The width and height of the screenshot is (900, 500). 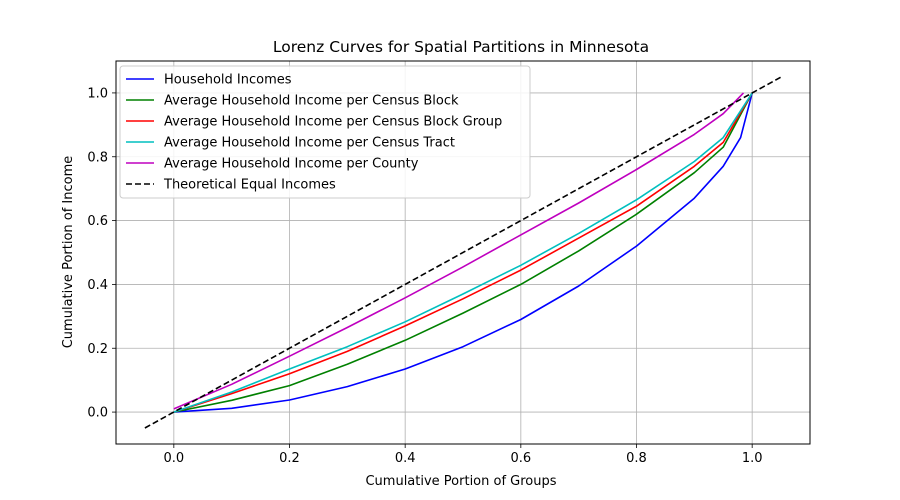 I want to click on legend-label: Theoretical Equal Incomes, so click(x=249, y=185).